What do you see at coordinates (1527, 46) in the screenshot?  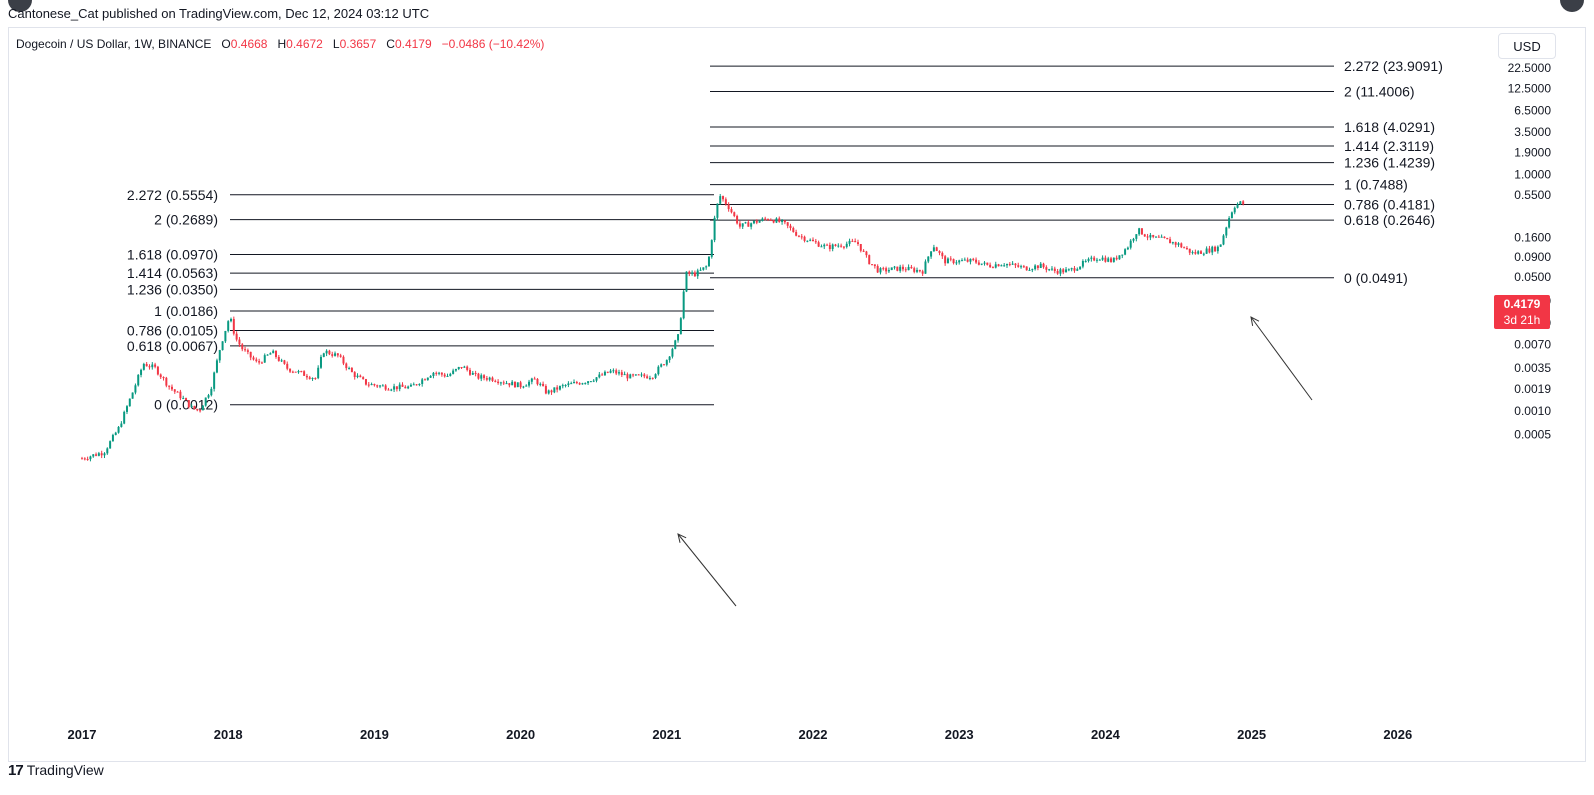 I see `currency-button: USD` at bounding box center [1527, 46].